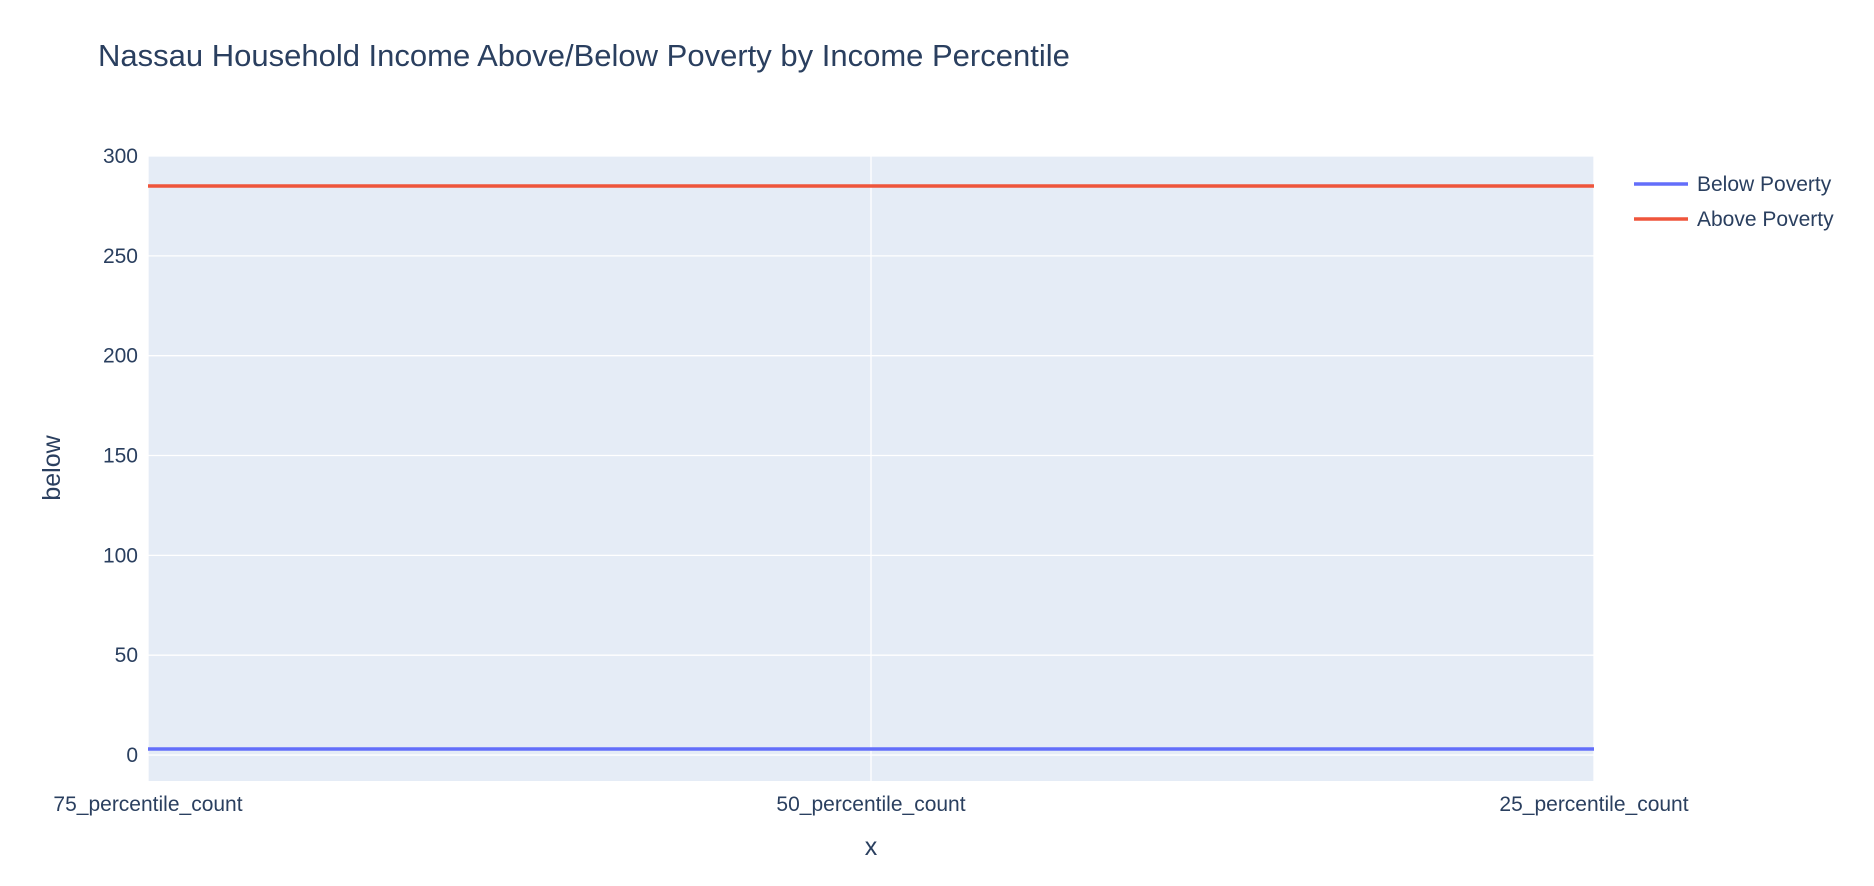 The image size is (1874, 886). I want to click on legend-item-below-poverty: Below Poverty, so click(1733, 184).